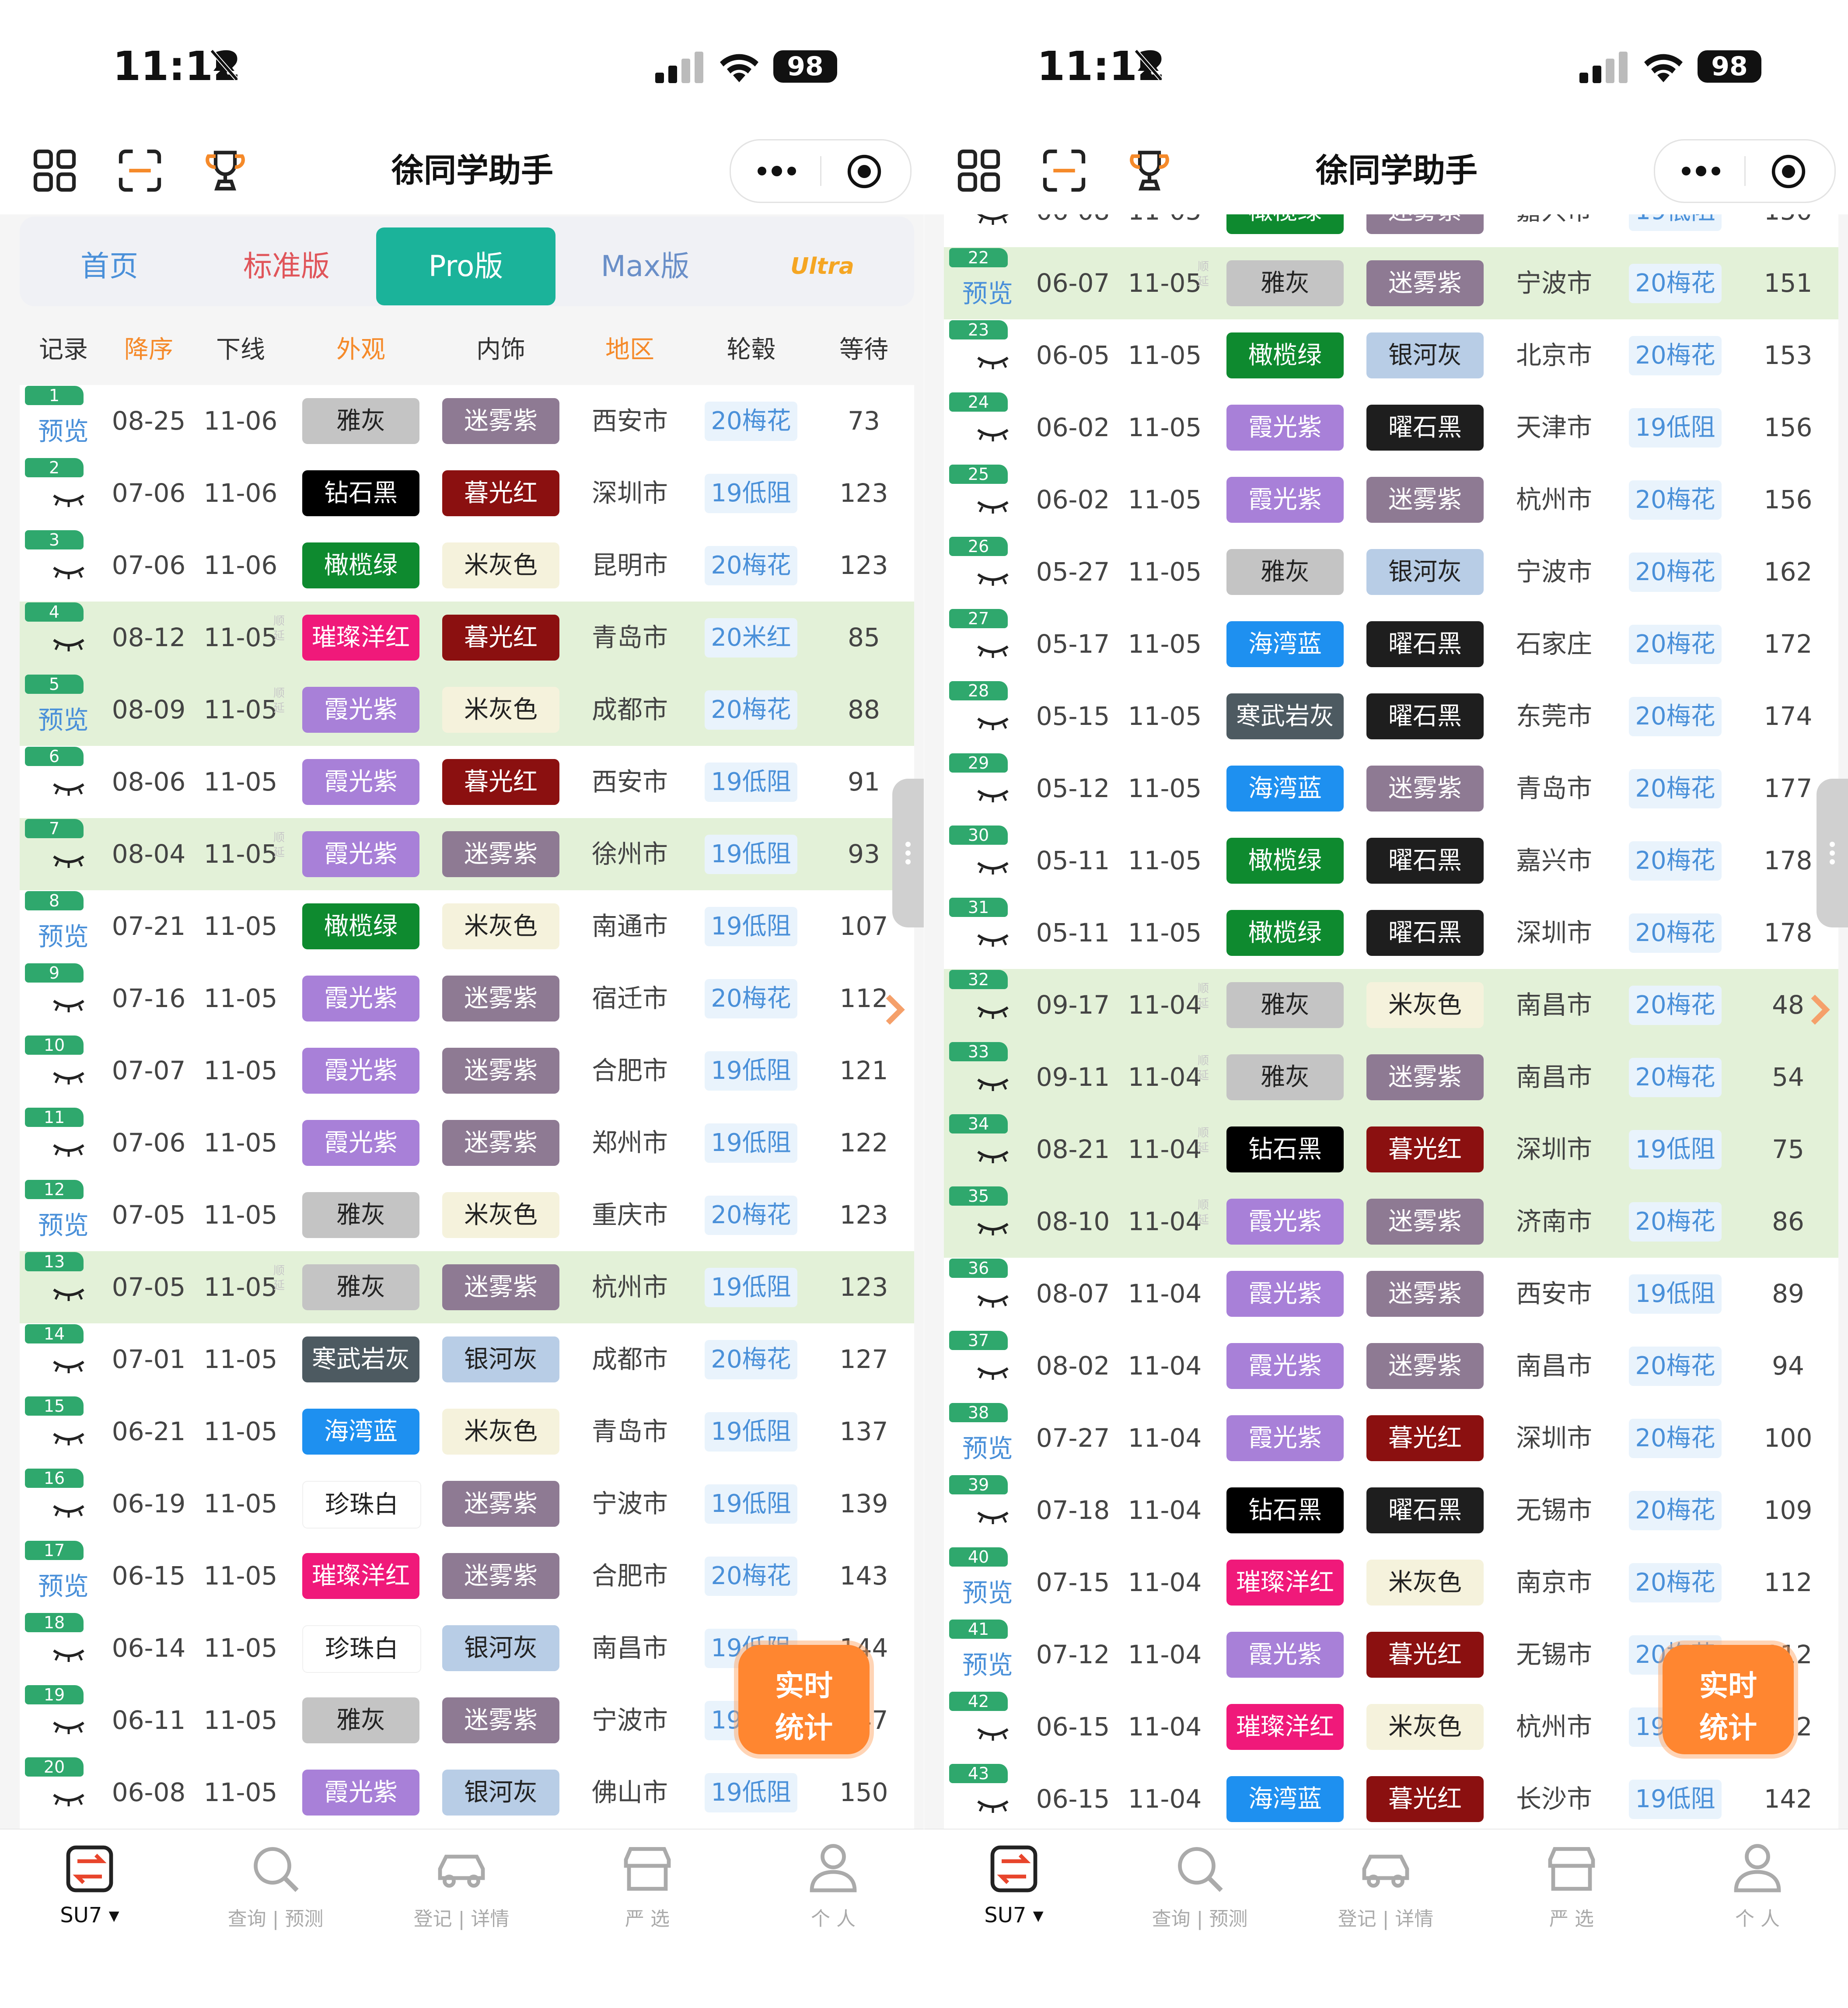 The width and height of the screenshot is (1848, 2008). I want to click on table-row: 36 08-07 11-04 霞光紫 迷雾紫 西安市 19低阻 89, so click(1391, 1294).